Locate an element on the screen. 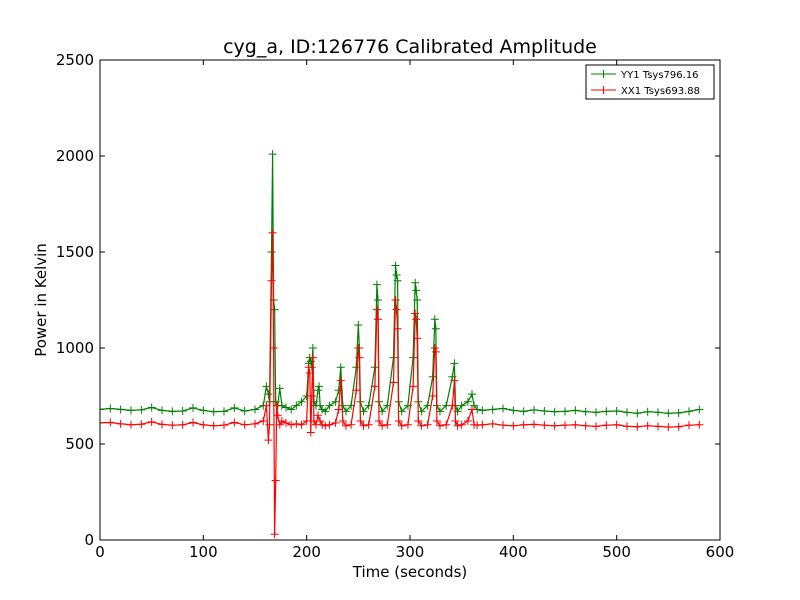 This screenshot has width=800, height=600. y-tick-label: 1500 is located at coordinates (75, 252).